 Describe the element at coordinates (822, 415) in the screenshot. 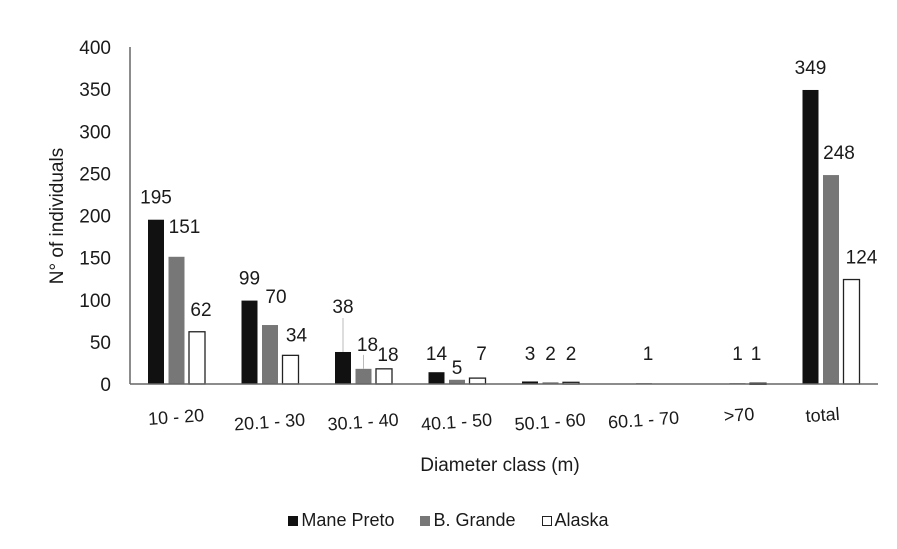

I see `x-category-label: total` at that location.